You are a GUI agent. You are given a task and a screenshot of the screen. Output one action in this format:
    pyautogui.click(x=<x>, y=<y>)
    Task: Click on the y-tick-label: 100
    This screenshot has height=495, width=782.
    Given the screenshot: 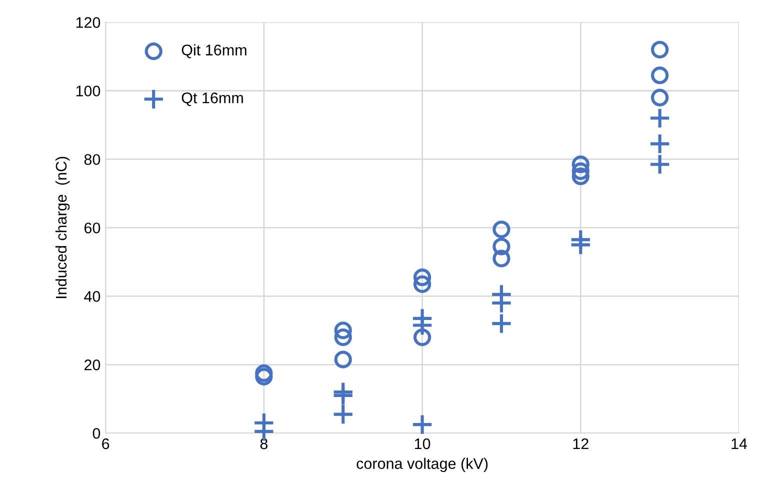 What is the action you would take?
    pyautogui.click(x=88, y=91)
    